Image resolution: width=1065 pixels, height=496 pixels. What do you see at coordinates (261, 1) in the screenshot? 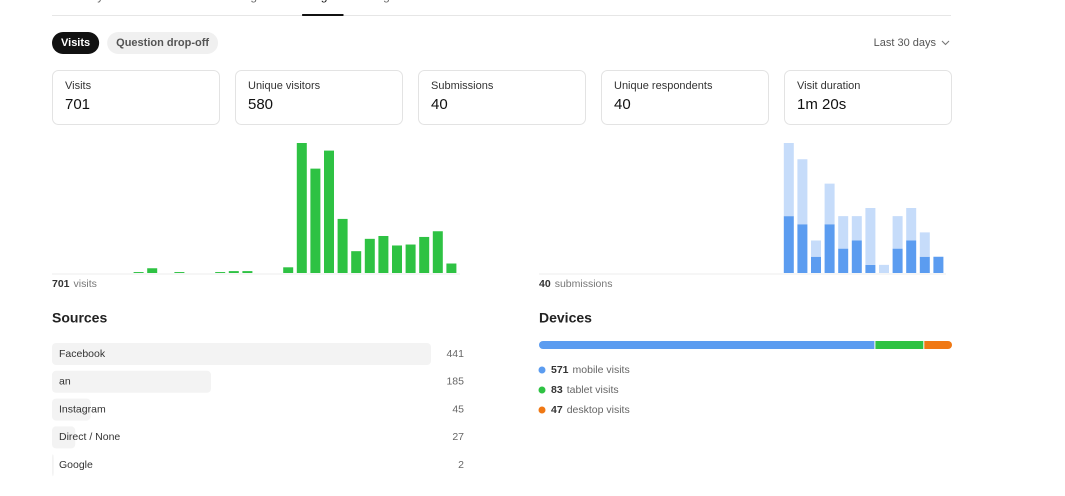
I see `nav-tab: Integrations` at bounding box center [261, 1].